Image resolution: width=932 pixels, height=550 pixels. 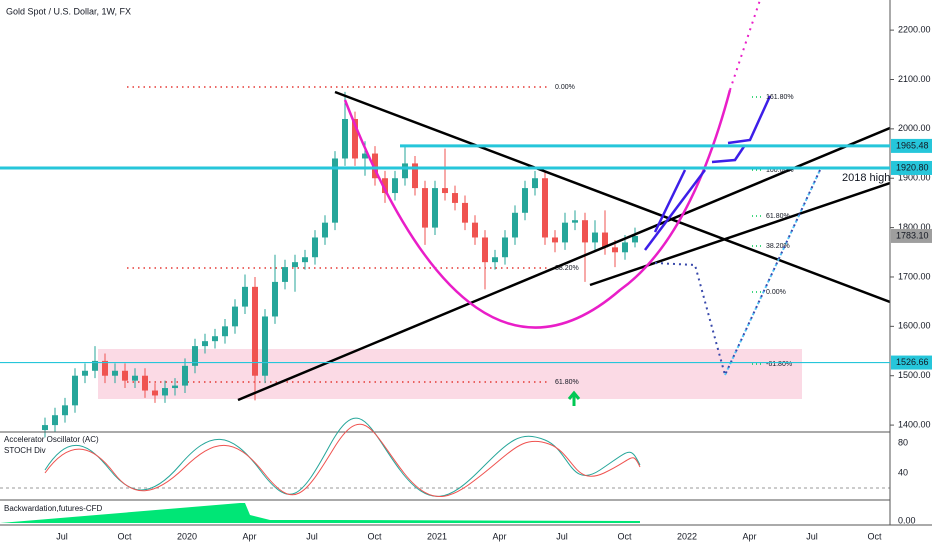 What do you see at coordinates (780, 97) in the screenshot?
I see `fib-label: 161.80%` at bounding box center [780, 97].